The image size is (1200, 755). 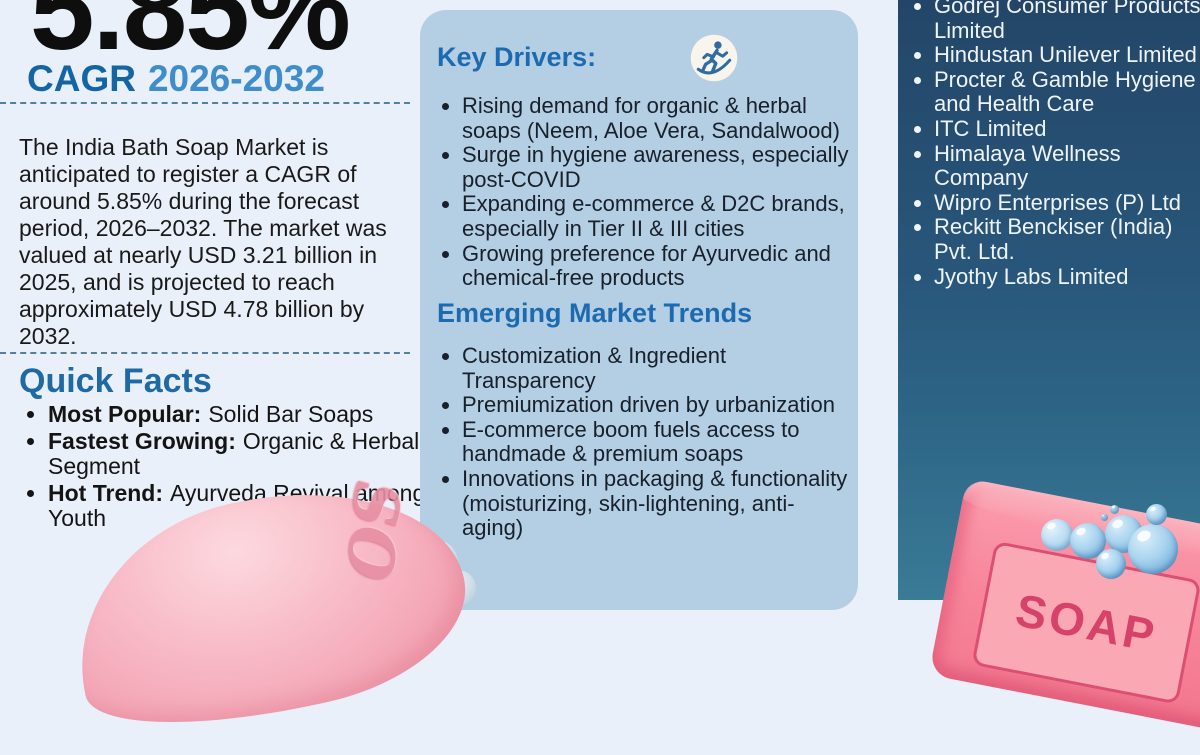 I want to click on quick-fact-item: Fastest Growing:Organic & Herbal Segment, so click(x=238, y=453).